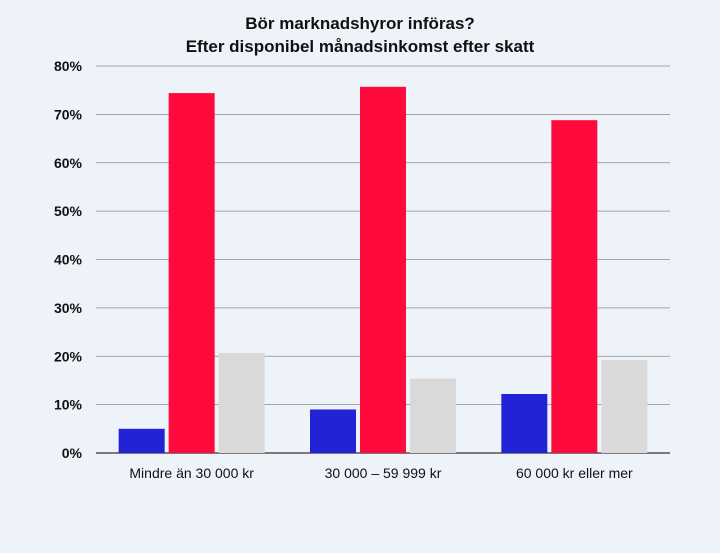  What do you see at coordinates (68, 211) in the screenshot?
I see `y-tick-label: 50%` at bounding box center [68, 211].